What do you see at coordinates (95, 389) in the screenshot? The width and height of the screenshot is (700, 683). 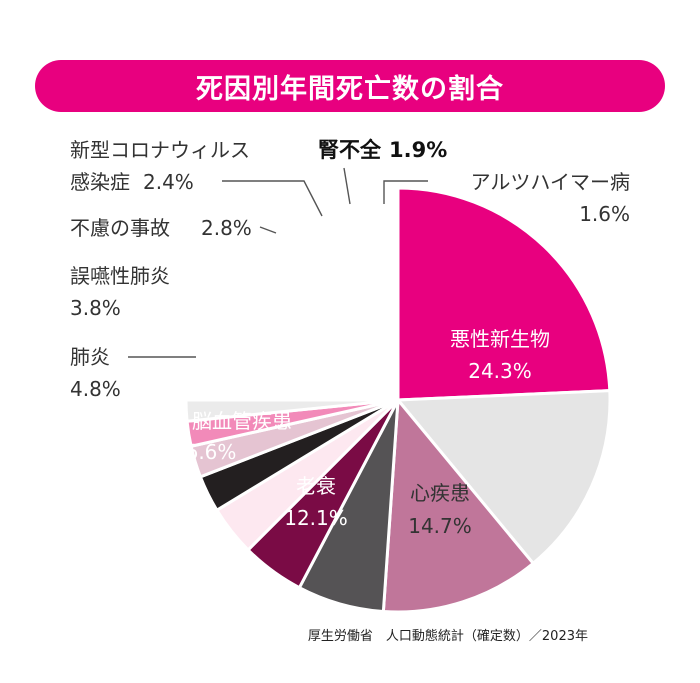 I see `value-pneumonia: 4.8%` at bounding box center [95, 389].